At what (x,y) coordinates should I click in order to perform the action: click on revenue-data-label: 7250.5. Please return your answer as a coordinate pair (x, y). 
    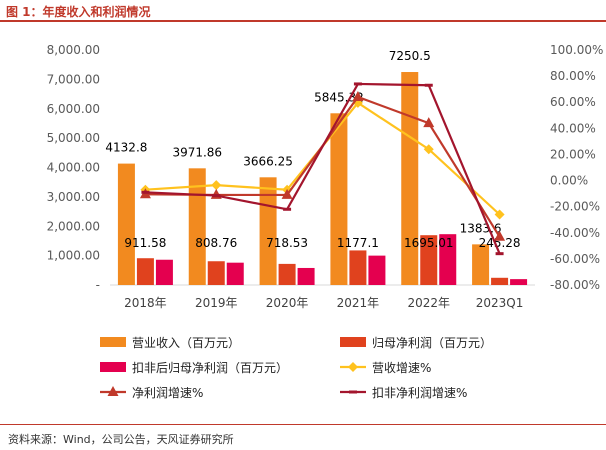
    Looking at the image, I should click on (410, 56).